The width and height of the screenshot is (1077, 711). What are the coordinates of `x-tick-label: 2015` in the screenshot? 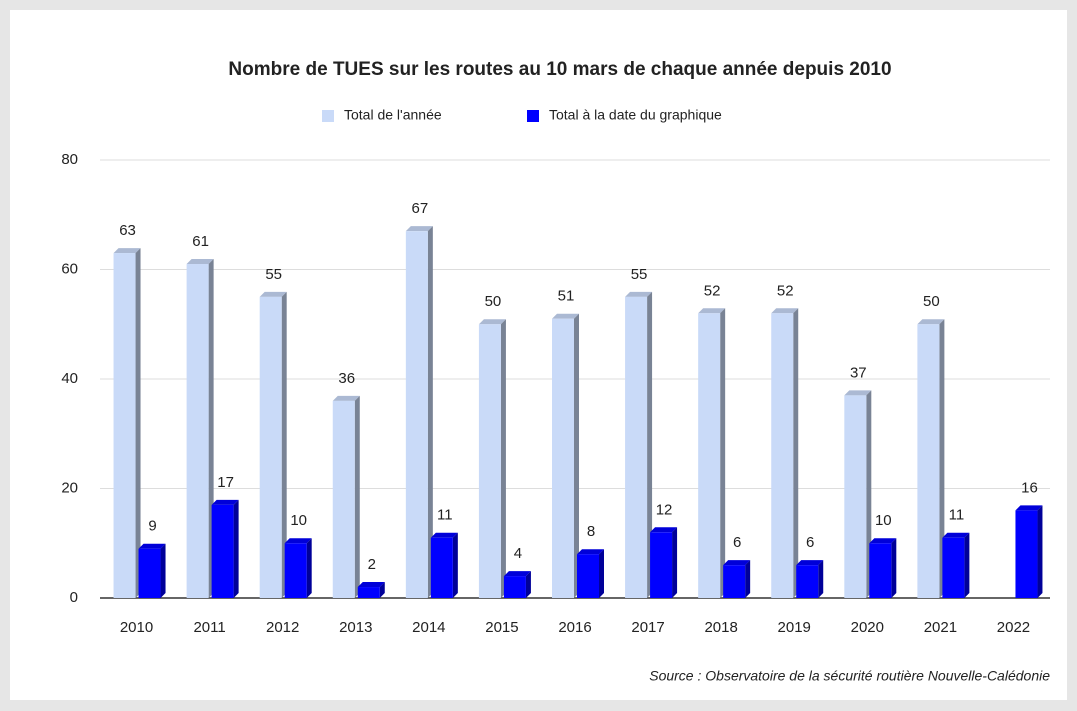 It's located at (501, 627).